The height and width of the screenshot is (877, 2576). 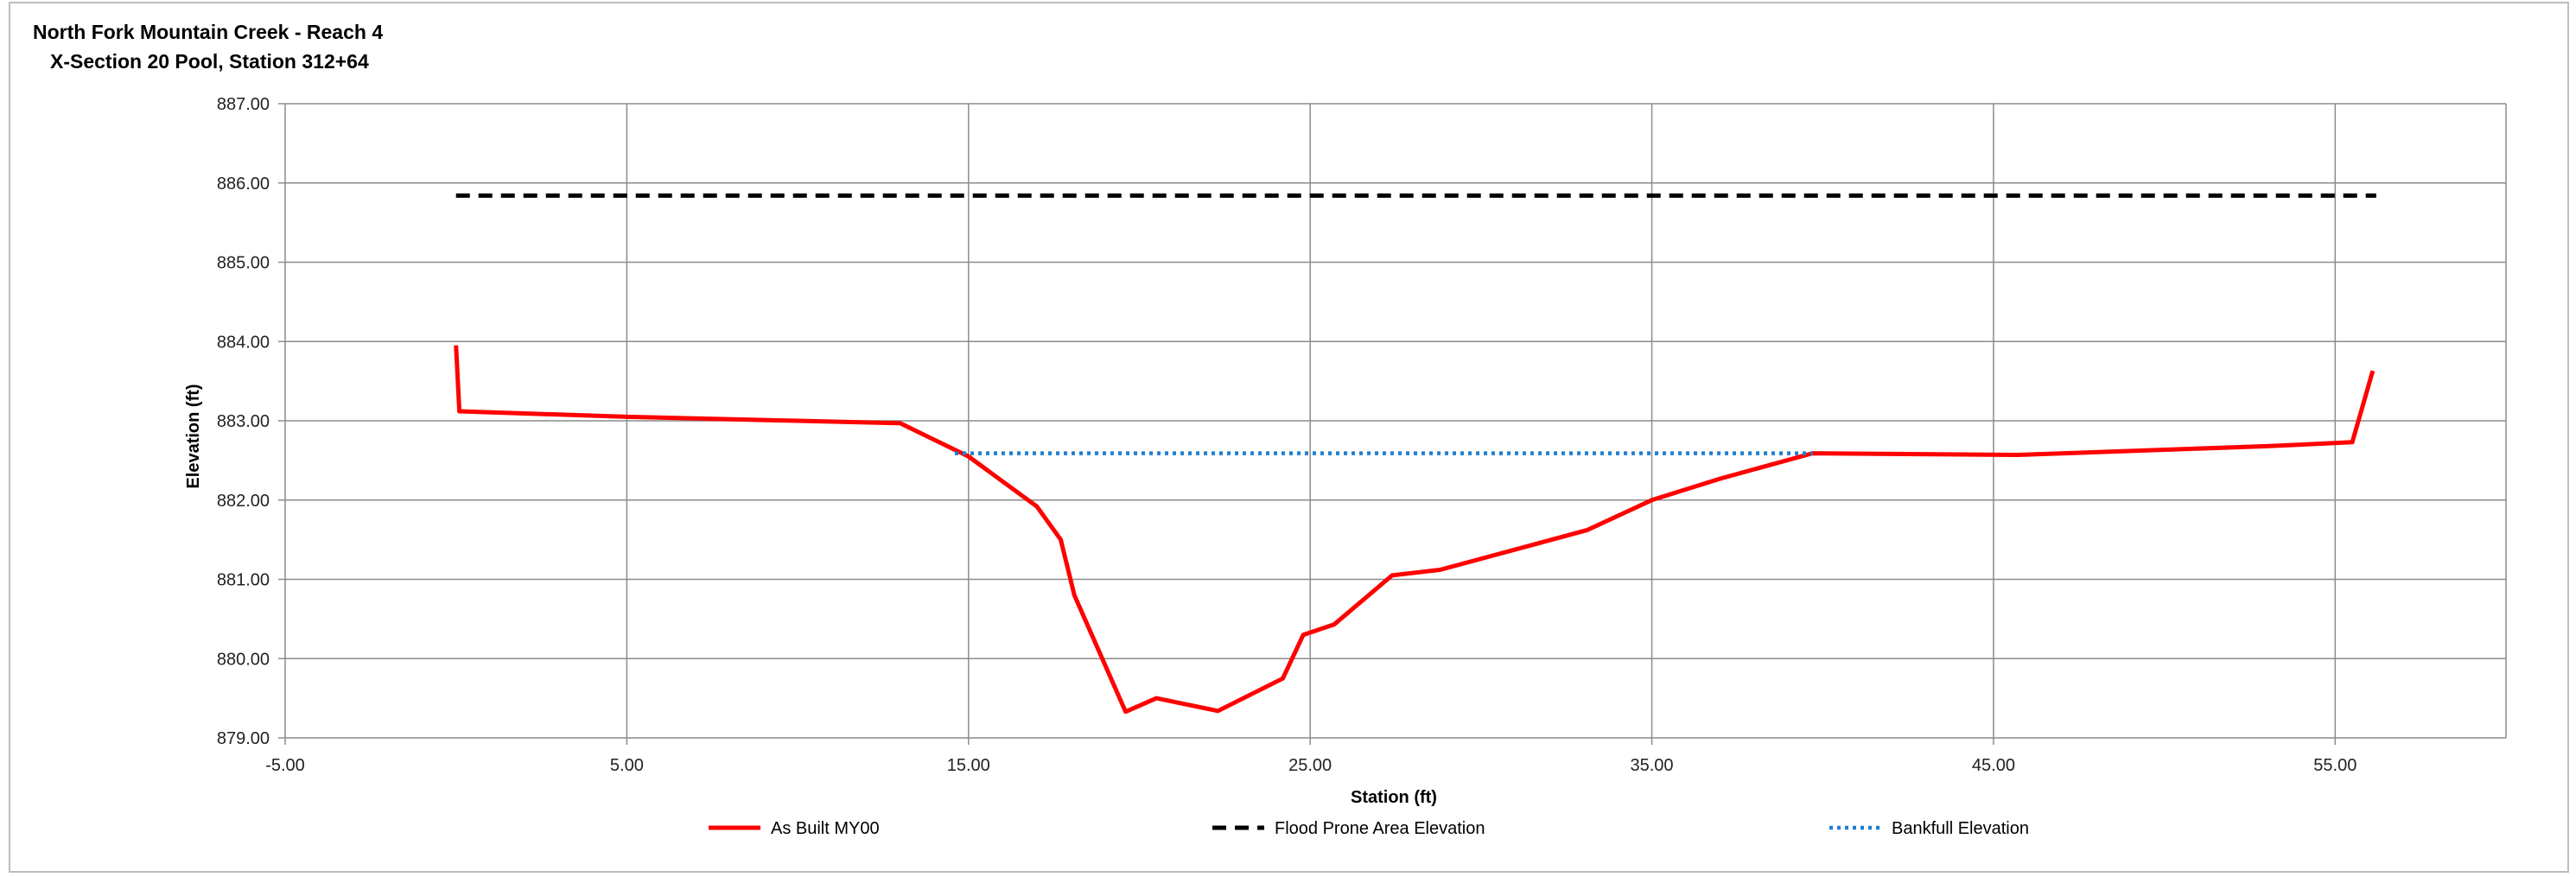 What do you see at coordinates (209, 32) in the screenshot?
I see `chart-title-line-1: North Fork Mountain Creek - Reach 4` at bounding box center [209, 32].